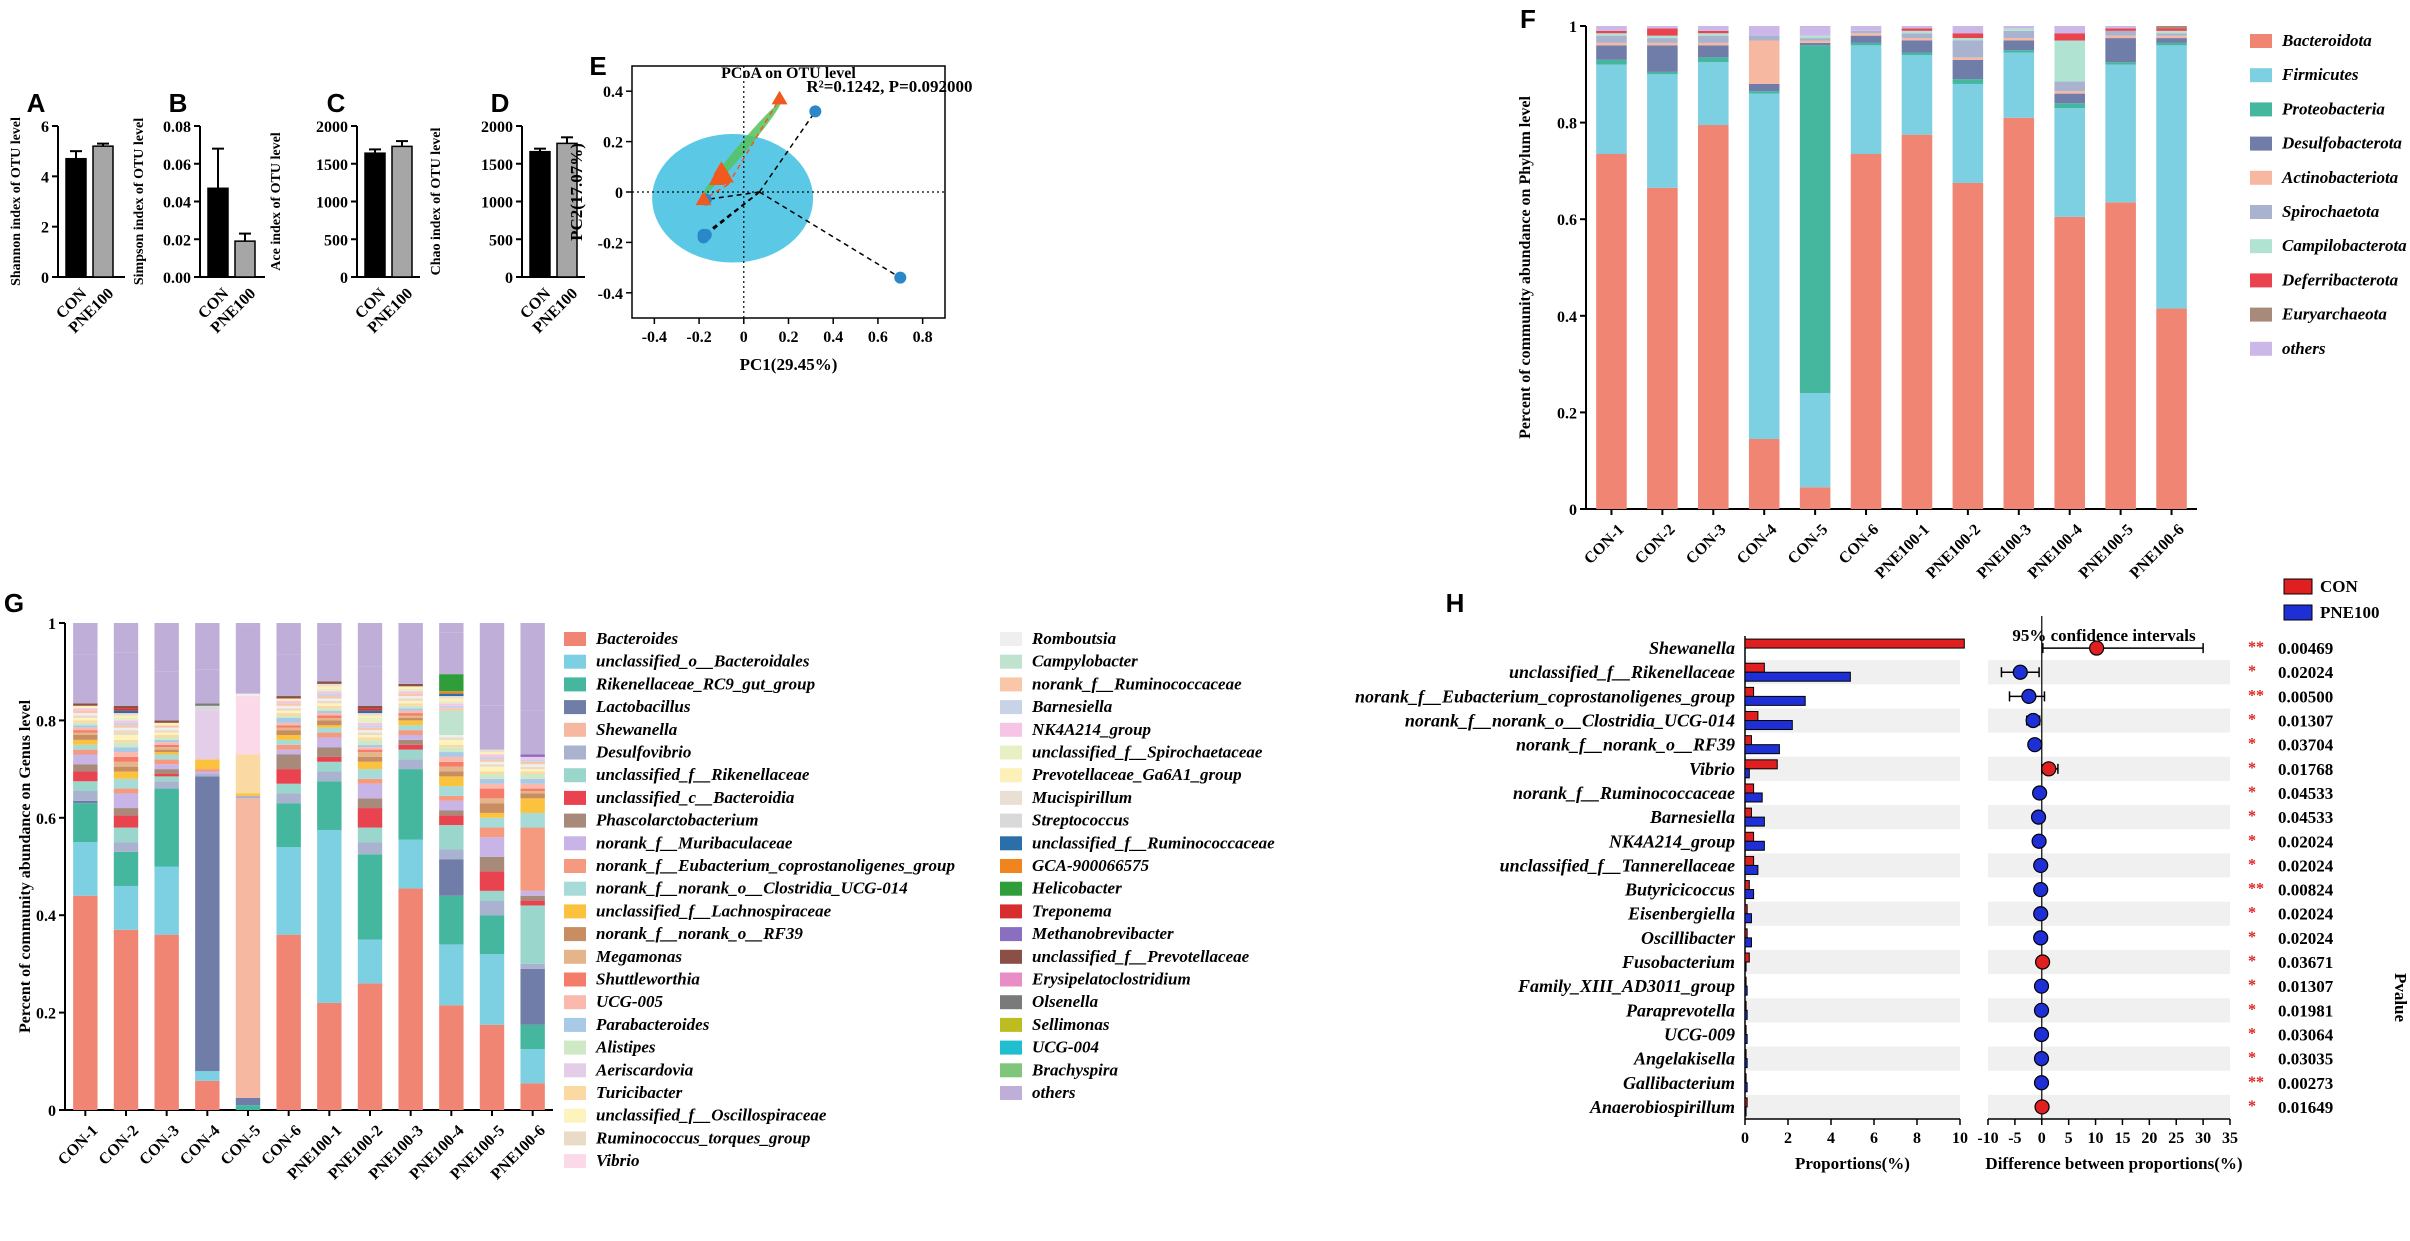 The image size is (2410, 1241). I want to click on panel-f-xtick-label: CON-3, so click(1706, 544).